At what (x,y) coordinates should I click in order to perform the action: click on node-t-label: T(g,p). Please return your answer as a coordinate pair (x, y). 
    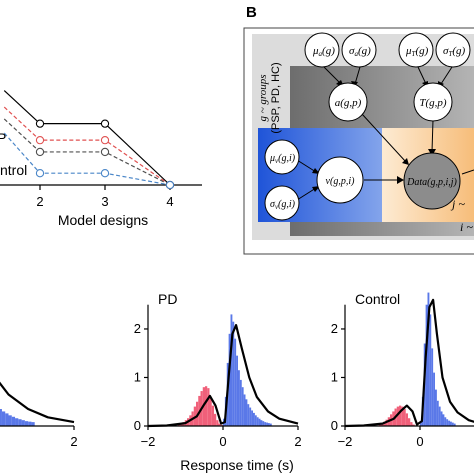
    Looking at the image, I should click on (433, 103).